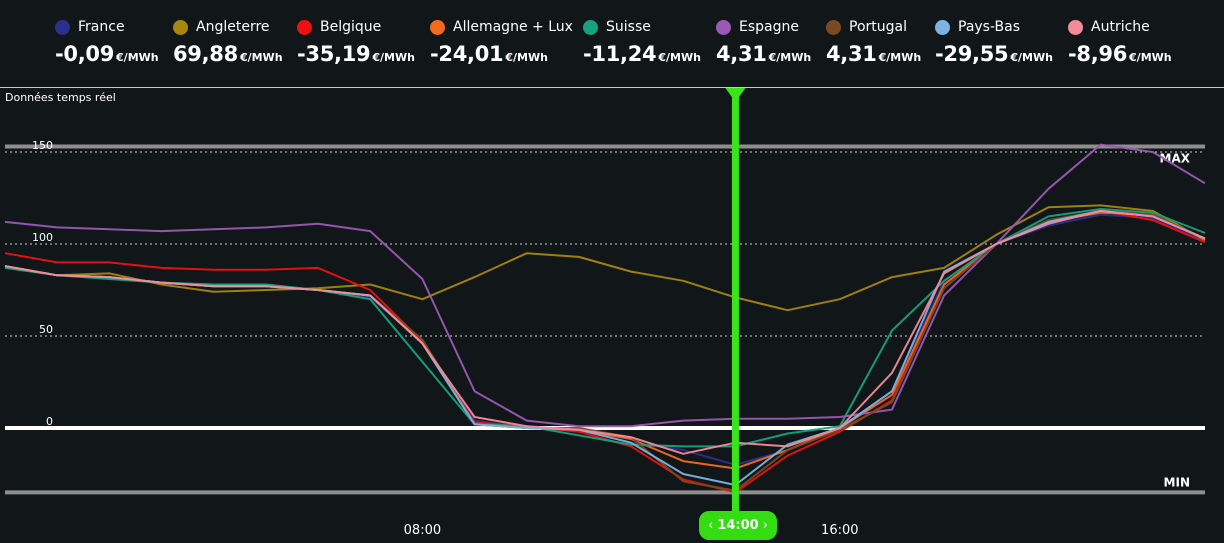 This screenshot has height=543, width=1224. Describe the element at coordinates (765, 525) in the screenshot. I see `chevron-right-icon: ›` at that location.